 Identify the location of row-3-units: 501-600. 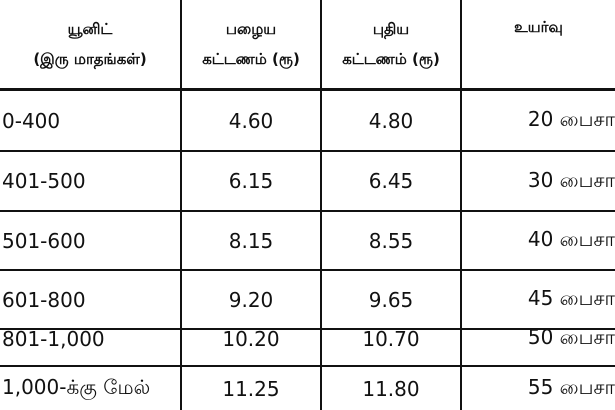
(44, 240).